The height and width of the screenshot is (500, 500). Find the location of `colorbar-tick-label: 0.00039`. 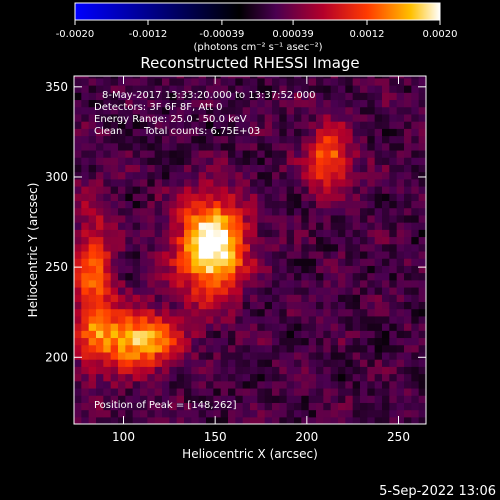

colorbar-tick-label: 0.00039 is located at coordinates (292, 34).